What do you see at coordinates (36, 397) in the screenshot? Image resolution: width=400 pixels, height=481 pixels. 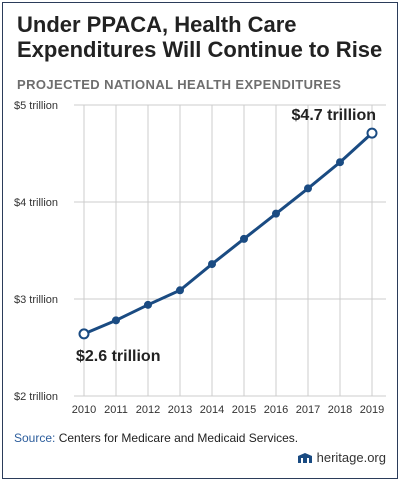 I see `y-tick-label: $2 trillion` at bounding box center [36, 397].